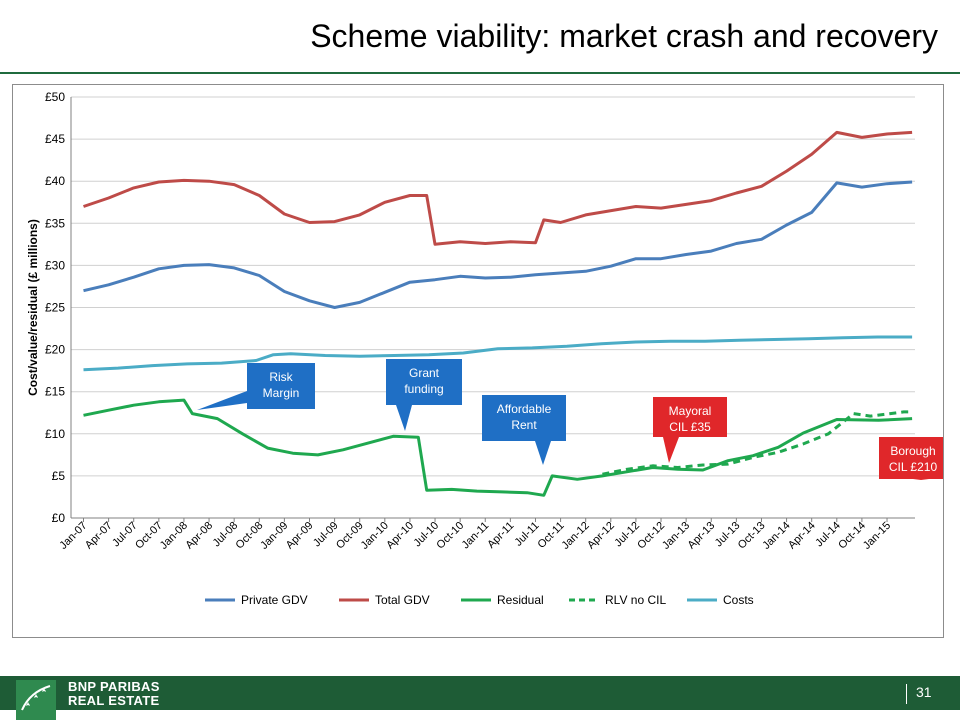 This screenshot has width=960, height=720. I want to click on x-tick-label: Apr-08, so click(199, 536).